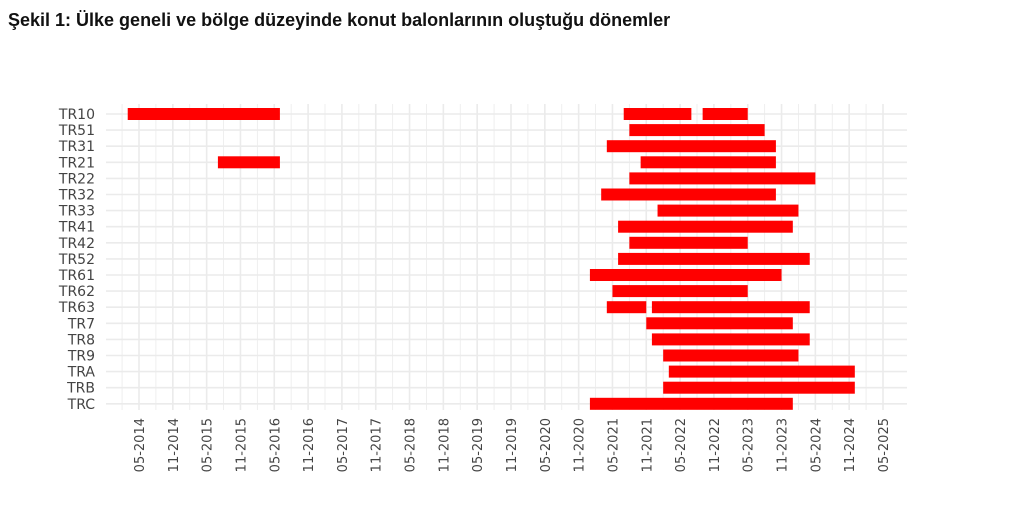  What do you see at coordinates (76, 115) in the screenshot?
I see `y-tick-label: TR10` at bounding box center [76, 115].